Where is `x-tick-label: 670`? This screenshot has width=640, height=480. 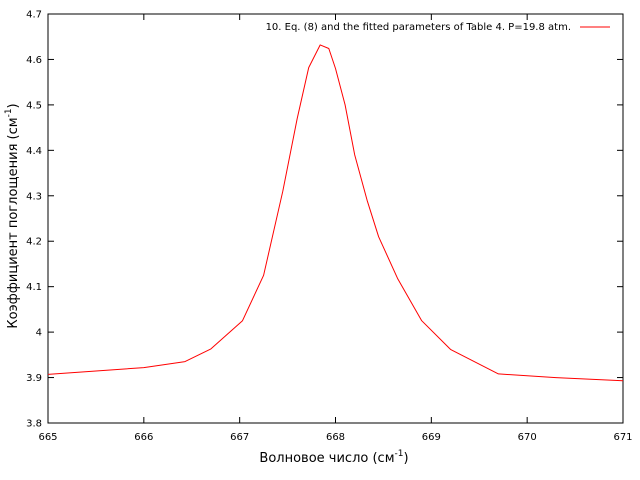 x-tick-label: 670 is located at coordinates (527, 437).